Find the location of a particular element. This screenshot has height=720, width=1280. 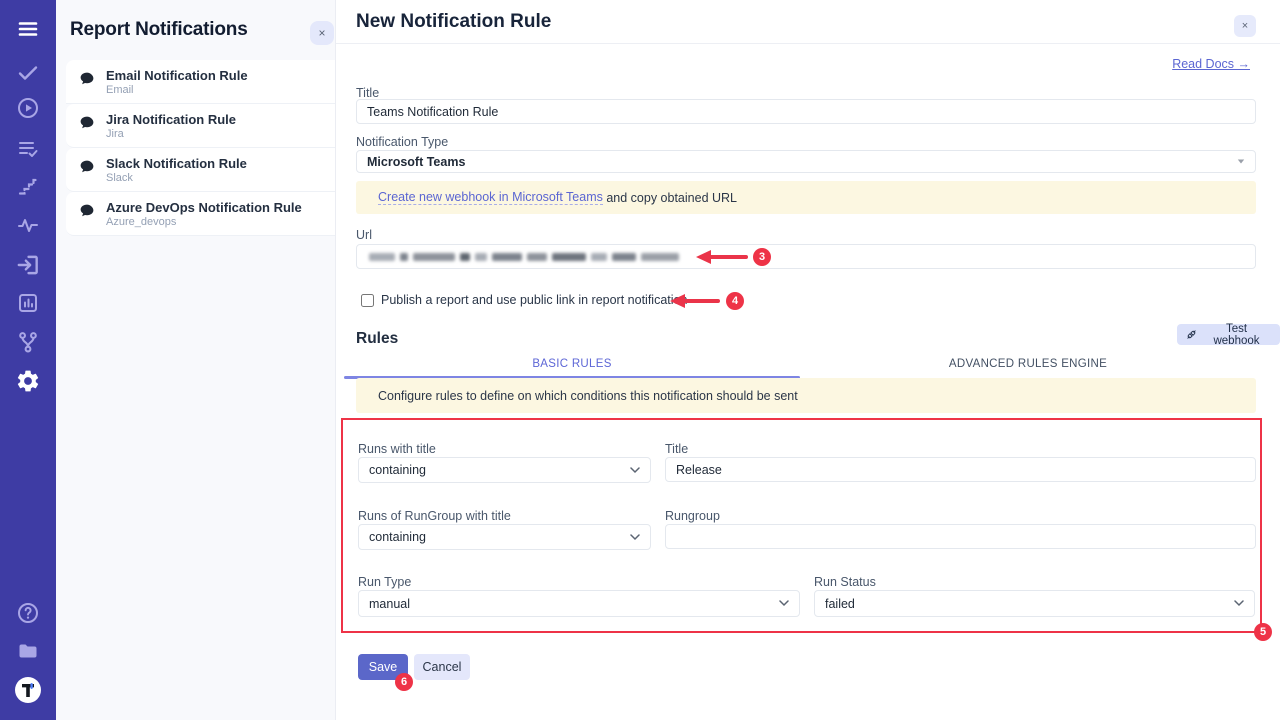

run-type-label: Run Type is located at coordinates (385, 582).